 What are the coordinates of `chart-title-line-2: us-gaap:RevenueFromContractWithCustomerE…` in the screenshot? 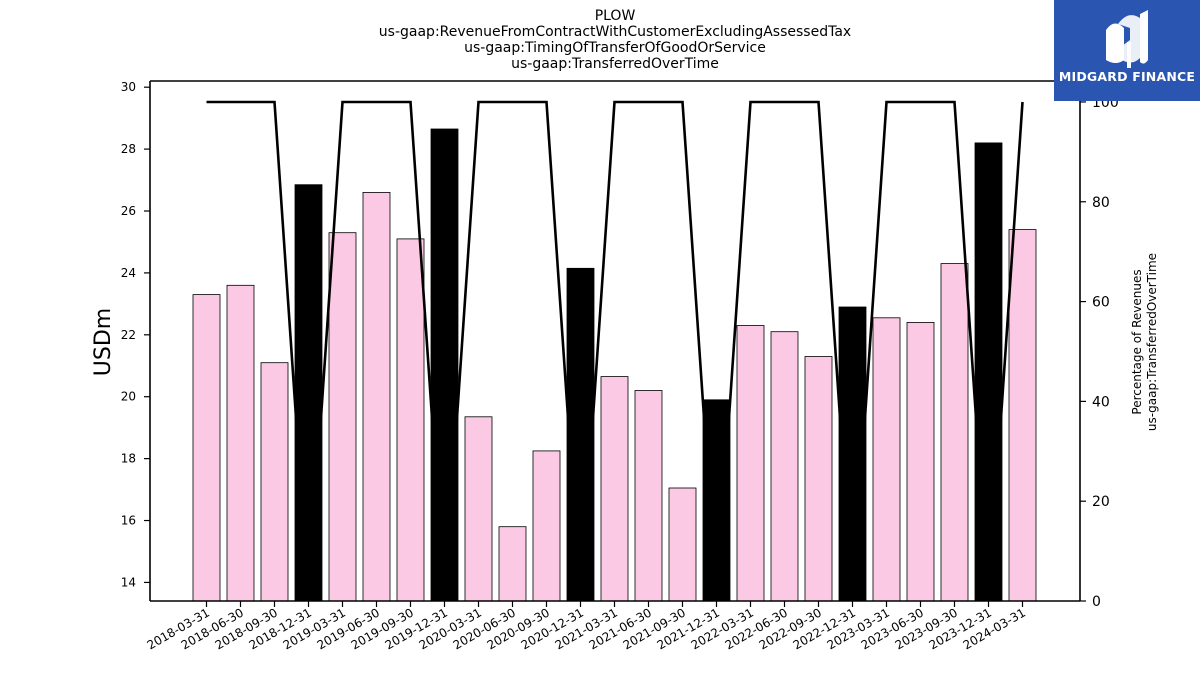 It's located at (615, 32).